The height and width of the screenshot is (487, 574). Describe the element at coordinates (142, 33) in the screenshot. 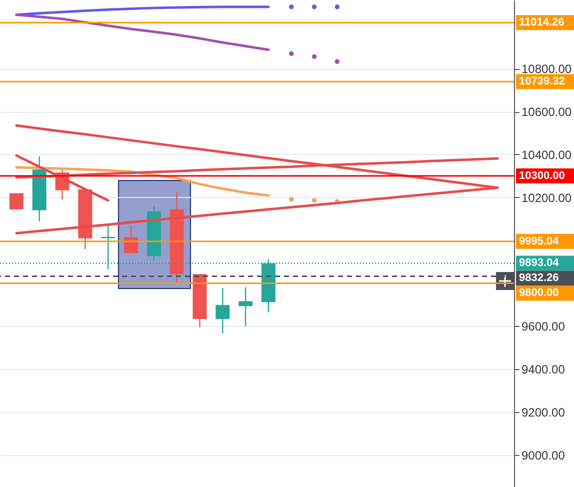

I see `line-series` at that location.